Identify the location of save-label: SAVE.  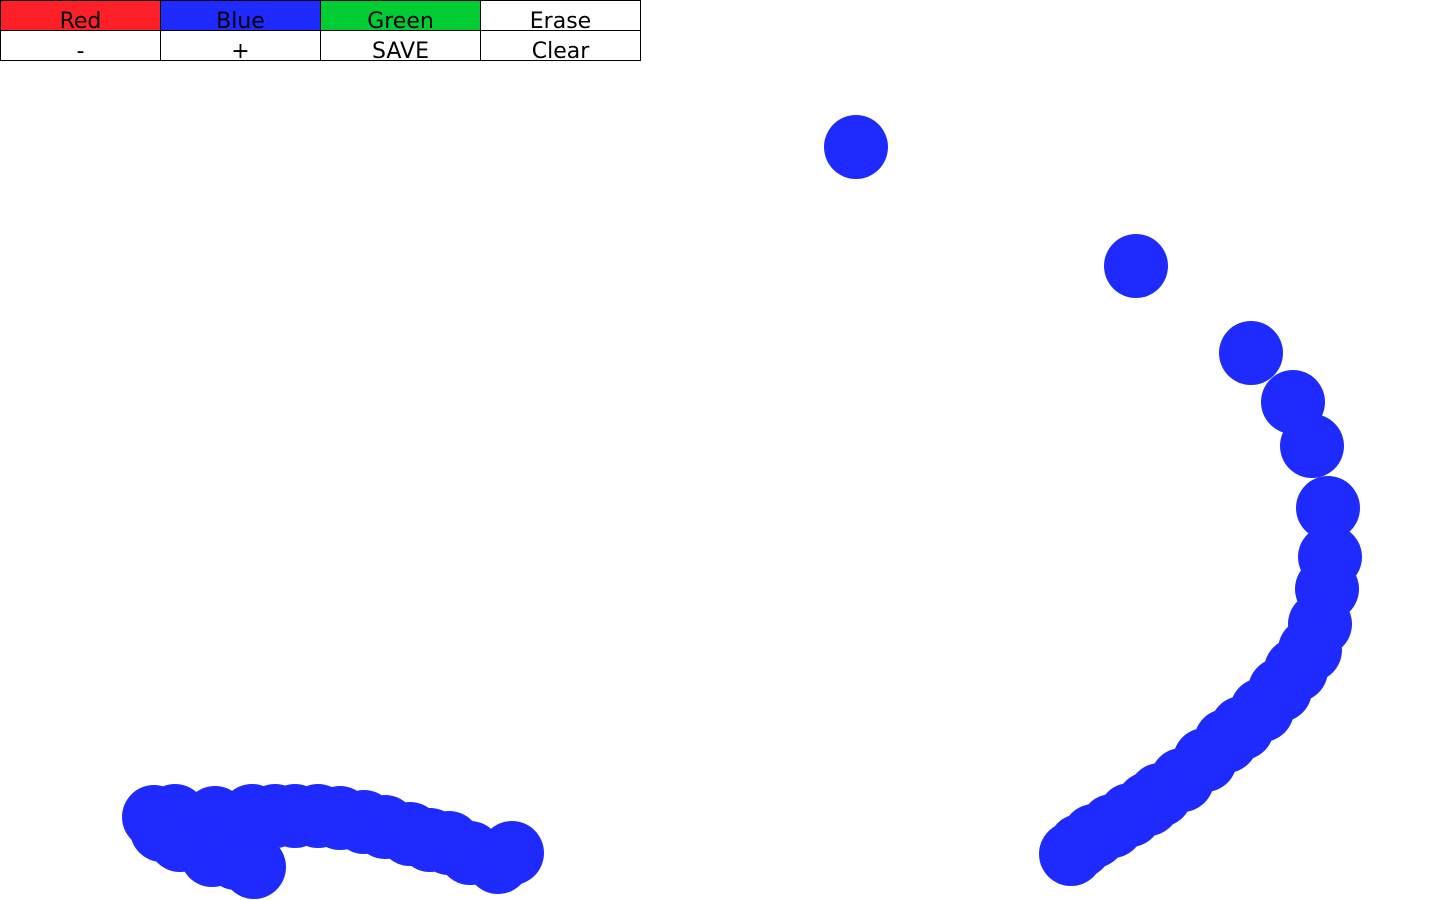
(400, 50).